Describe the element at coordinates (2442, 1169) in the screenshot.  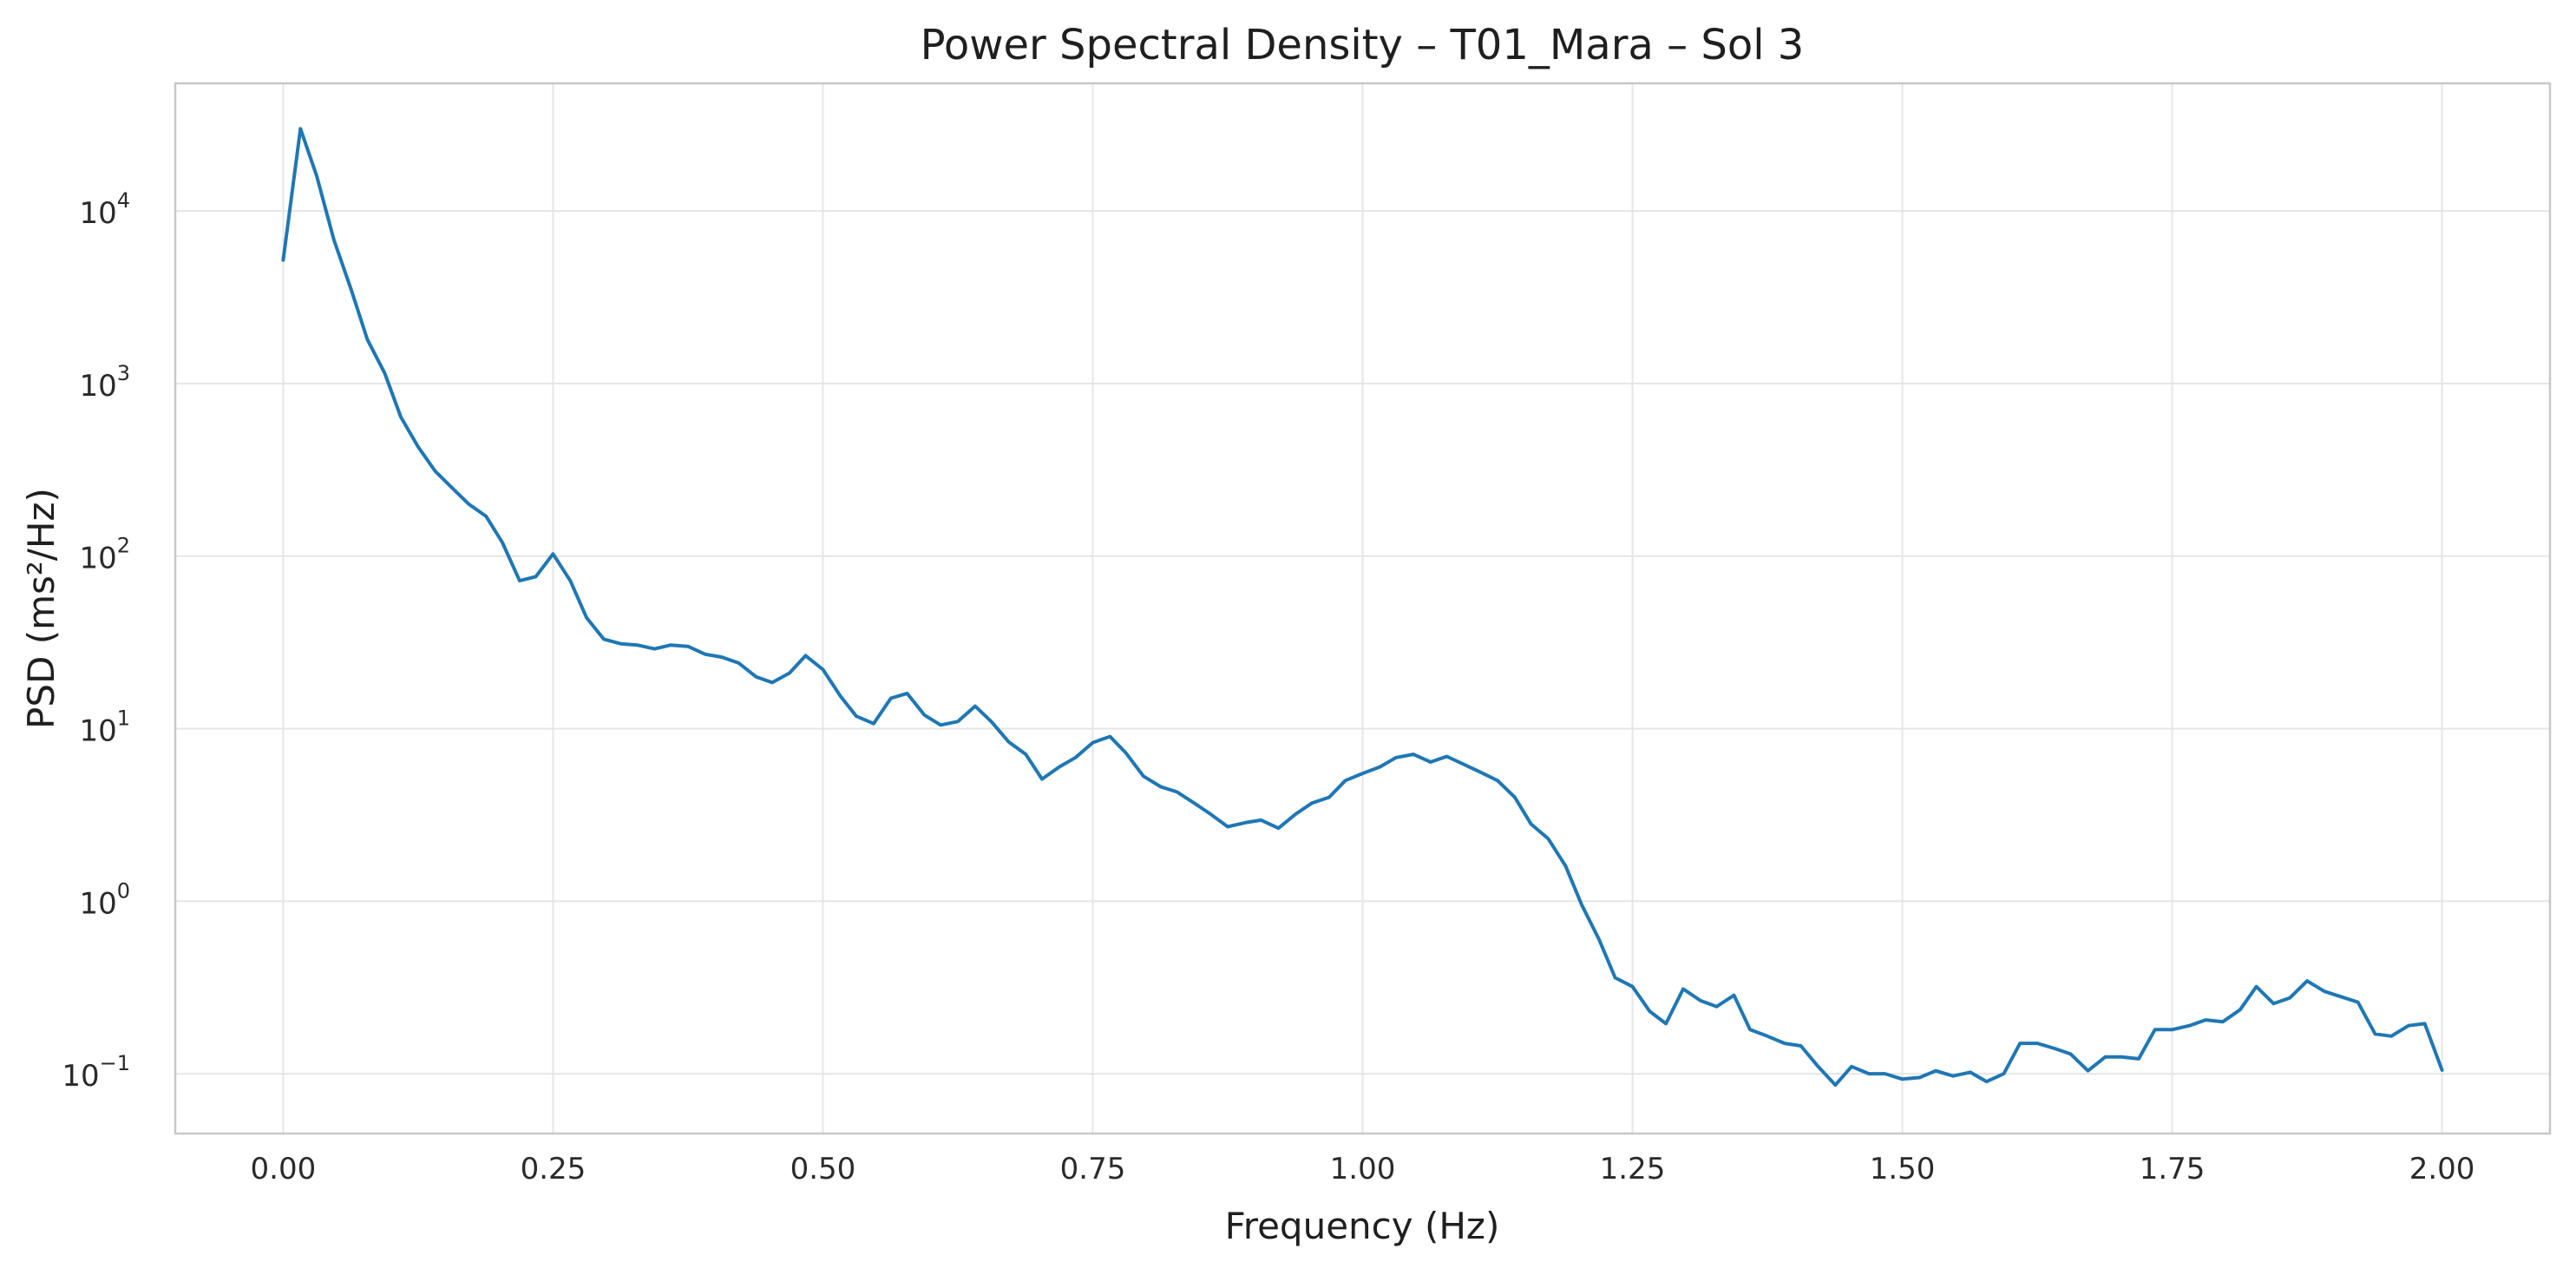
I see `x-tick-label: 2.00` at that location.